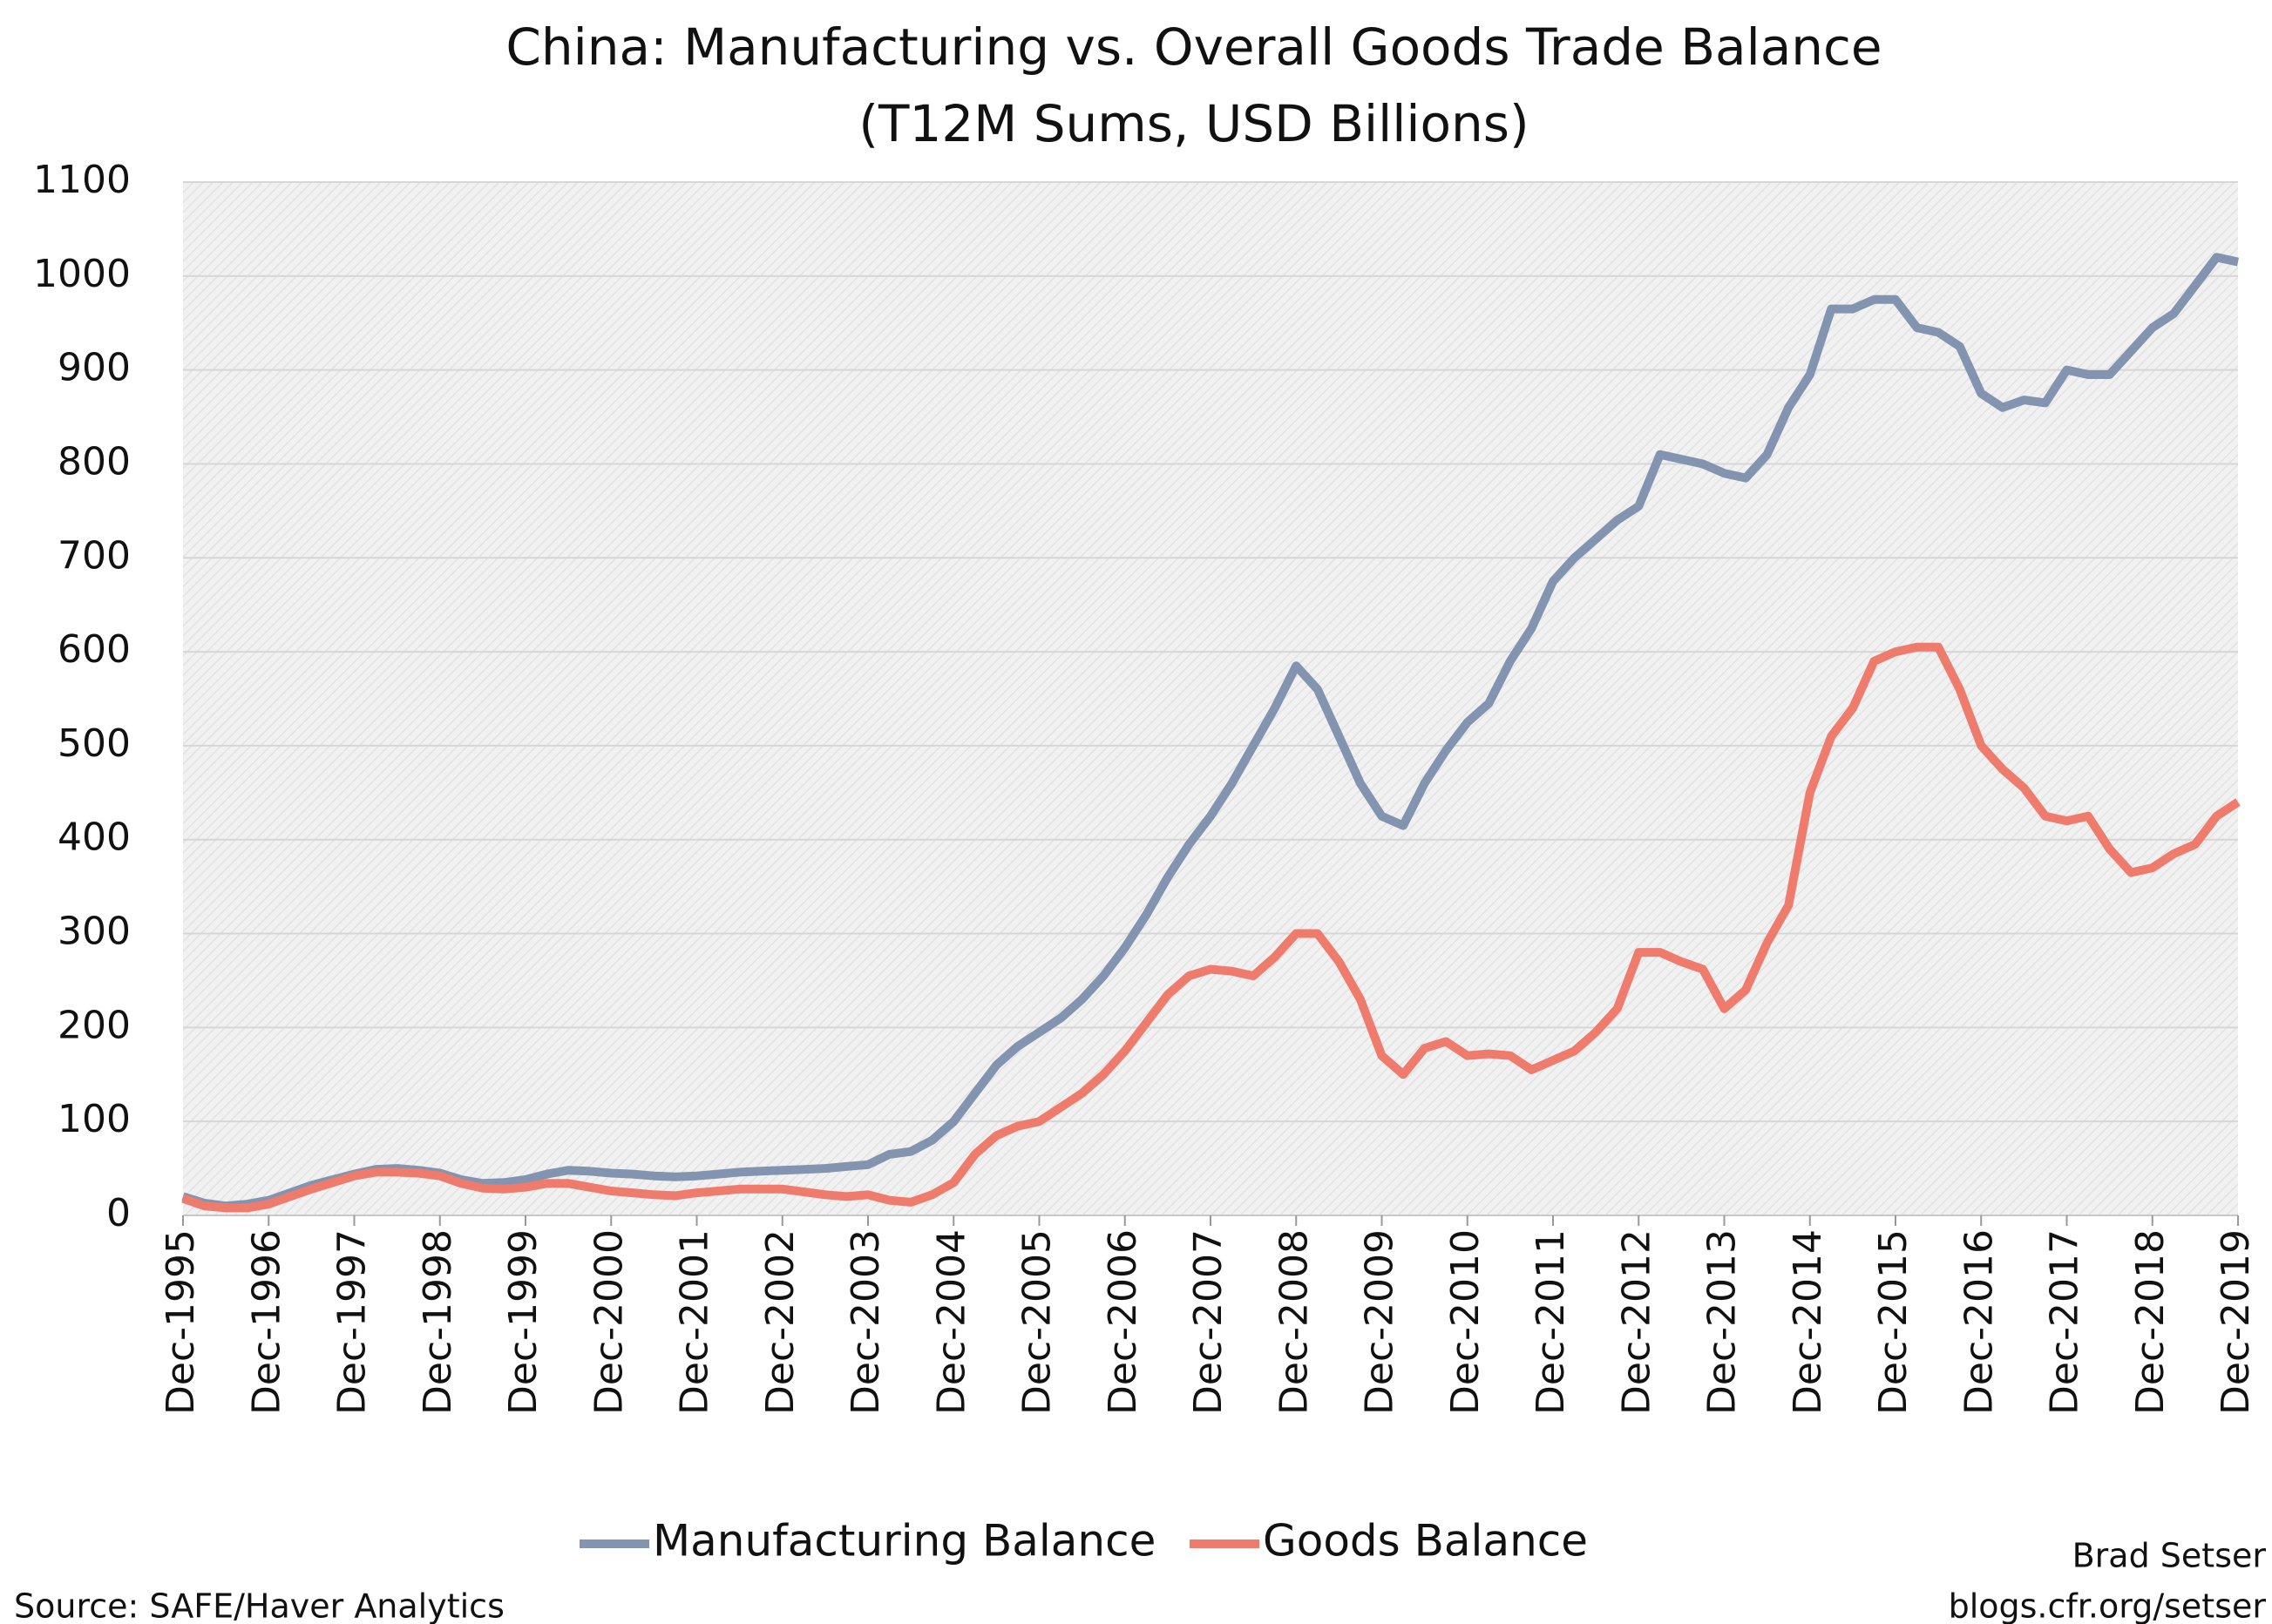 This screenshot has height=1624, width=2272. What do you see at coordinates (1193, 123) in the screenshot?
I see `chart-subtitle: (T12M Sums, USD Billions)` at bounding box center [1193, 123].